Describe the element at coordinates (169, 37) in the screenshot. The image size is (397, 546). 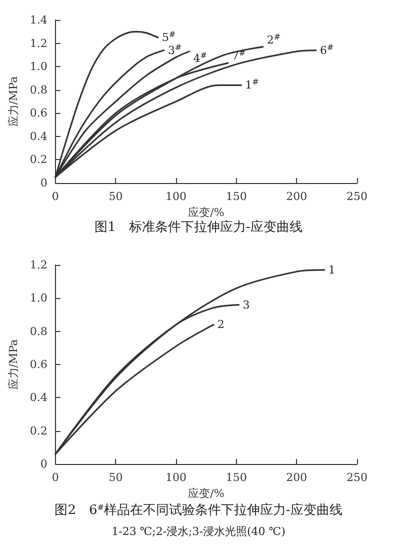
I see `series-label: 5#` at that location.